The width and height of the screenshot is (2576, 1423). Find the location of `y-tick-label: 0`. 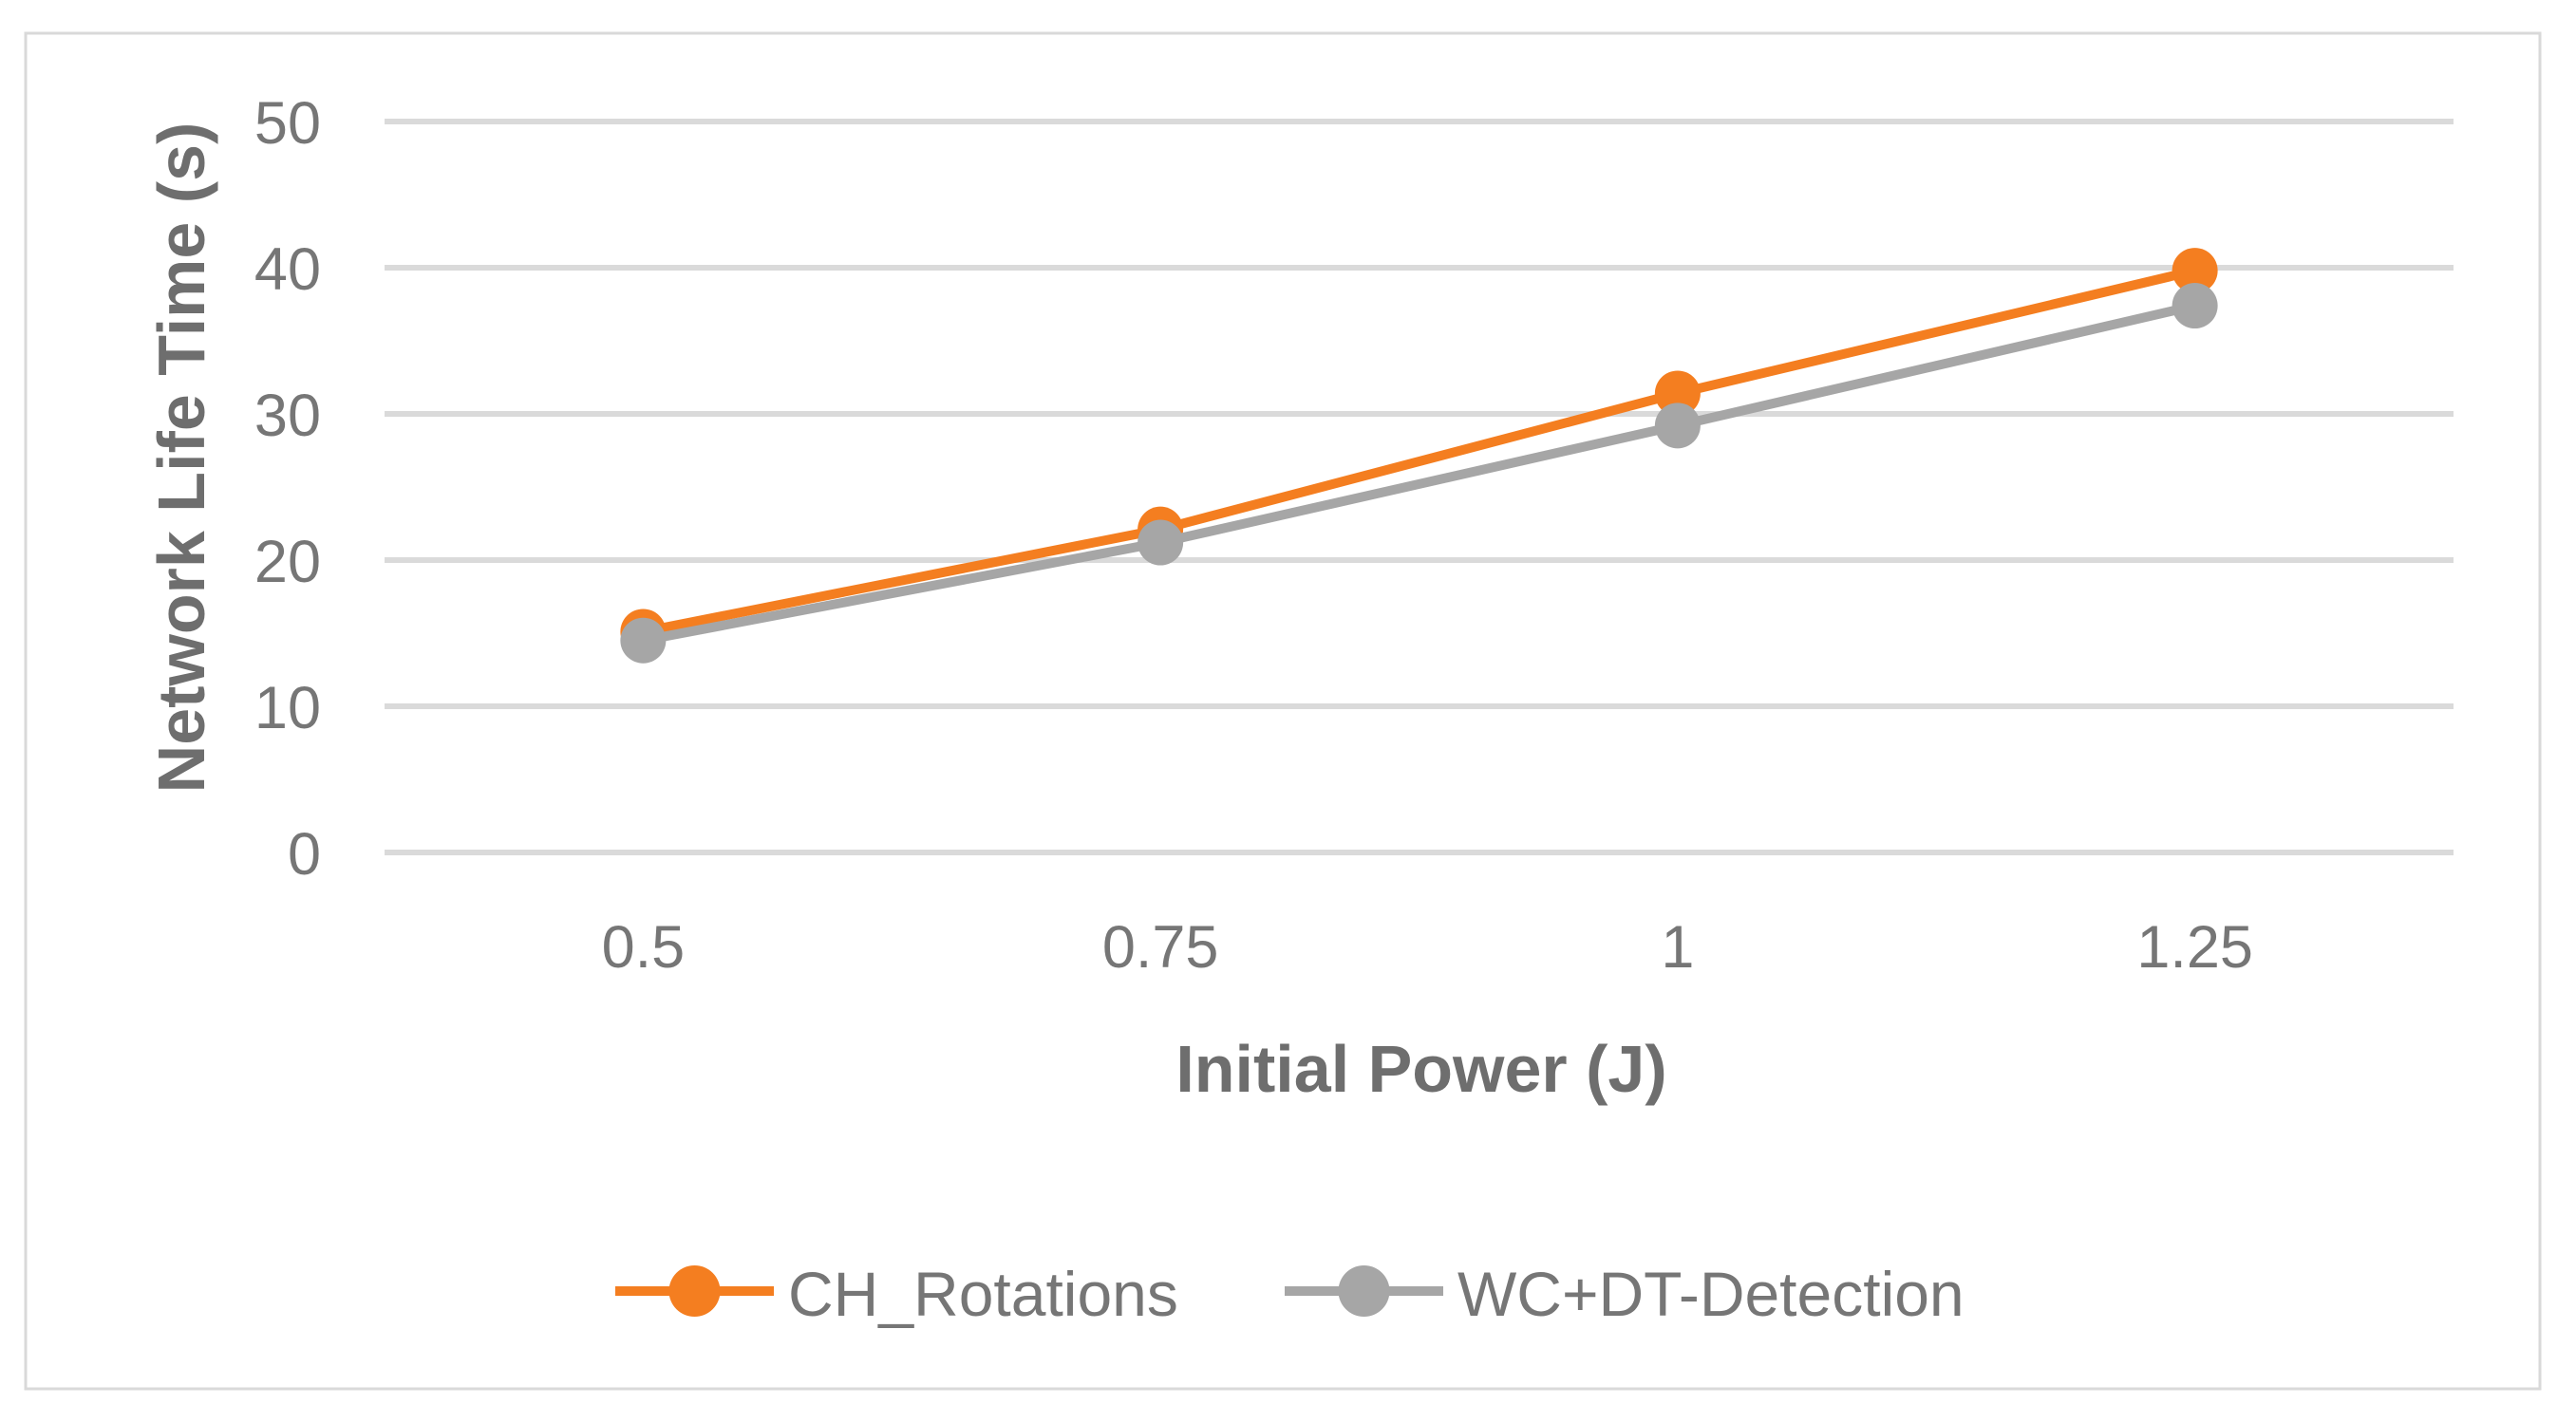

y-tick-label: 0 is located at coordinates (304, 854).